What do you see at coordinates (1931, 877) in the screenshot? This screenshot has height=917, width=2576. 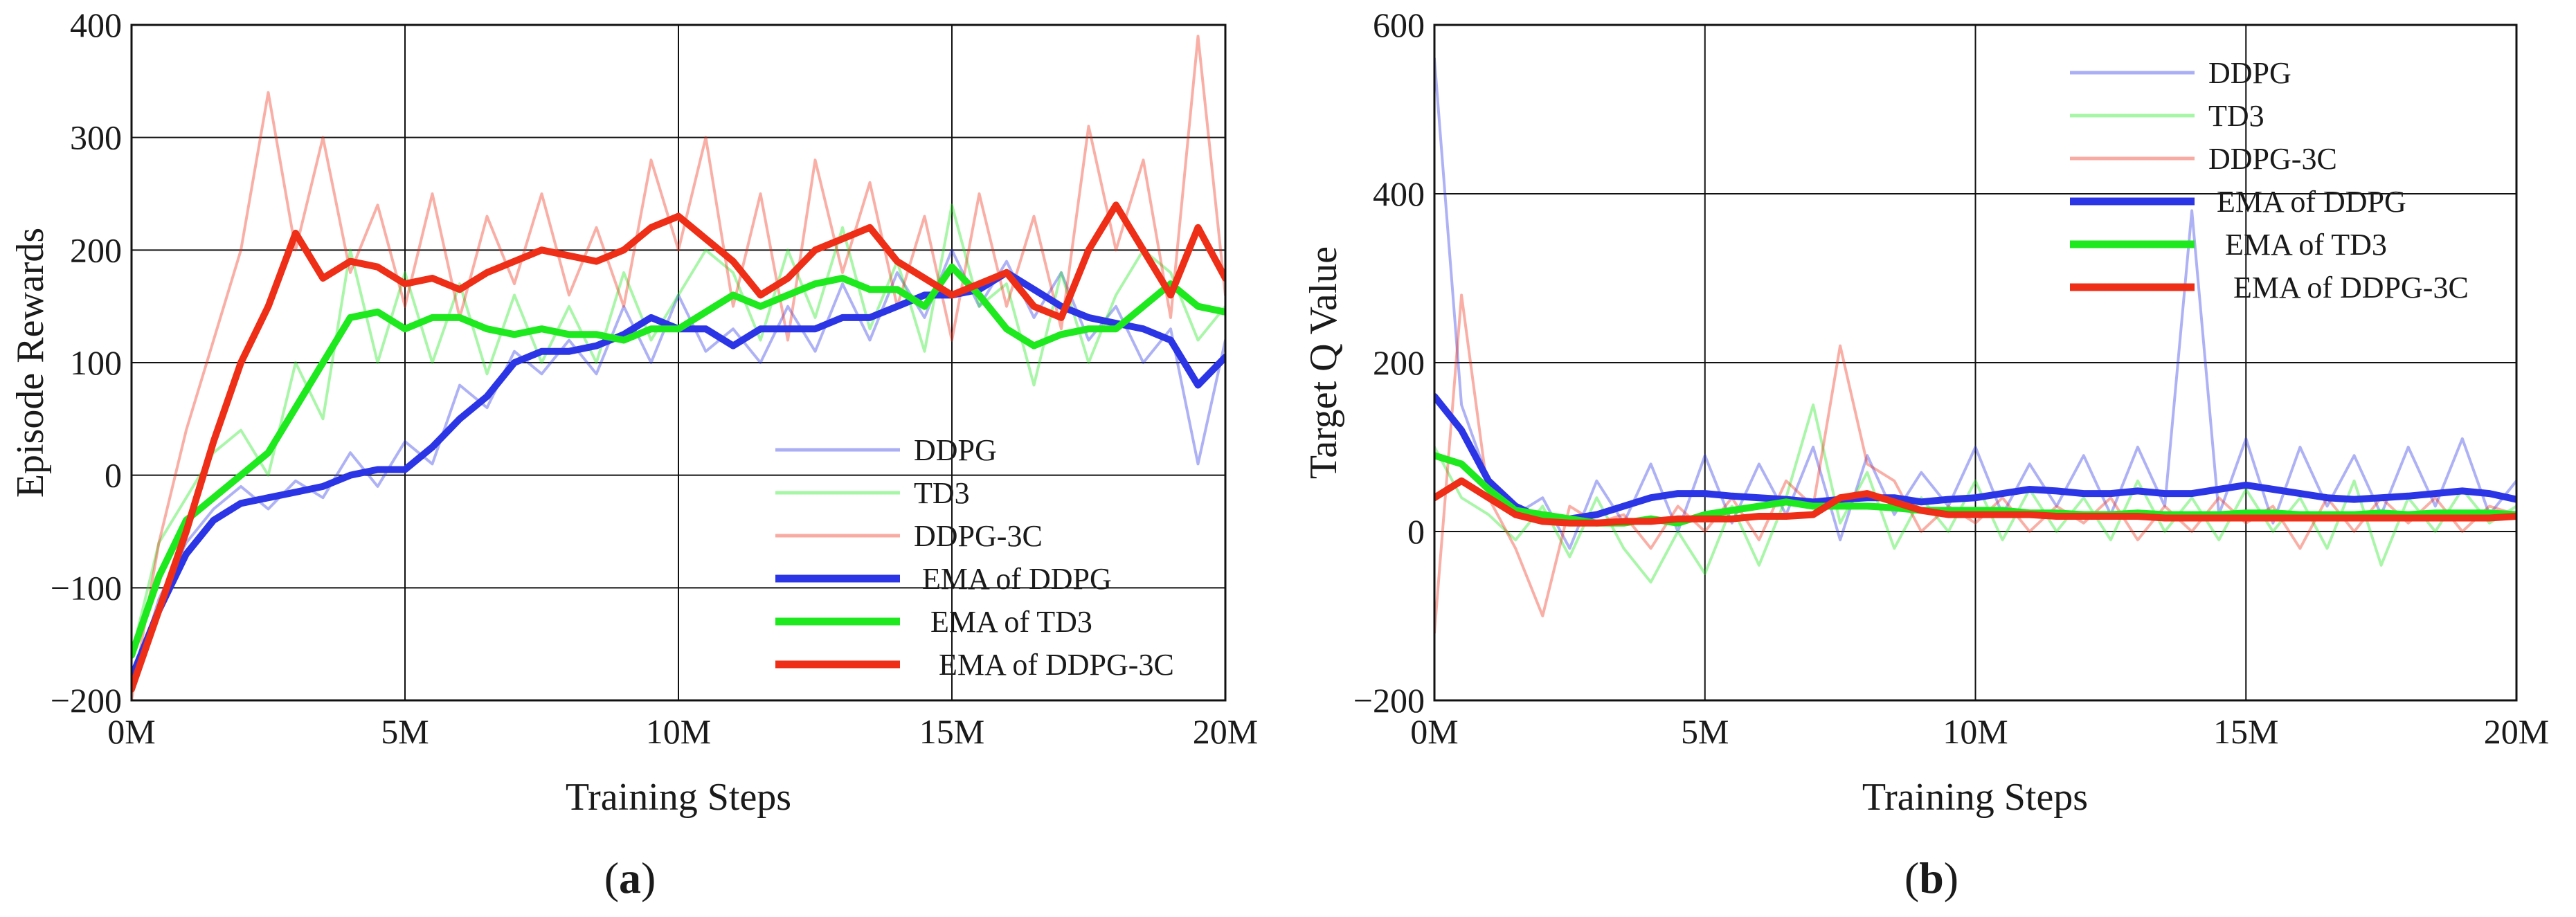 I see `panel-label-b: (b)` at bounding box center [1931, 877].